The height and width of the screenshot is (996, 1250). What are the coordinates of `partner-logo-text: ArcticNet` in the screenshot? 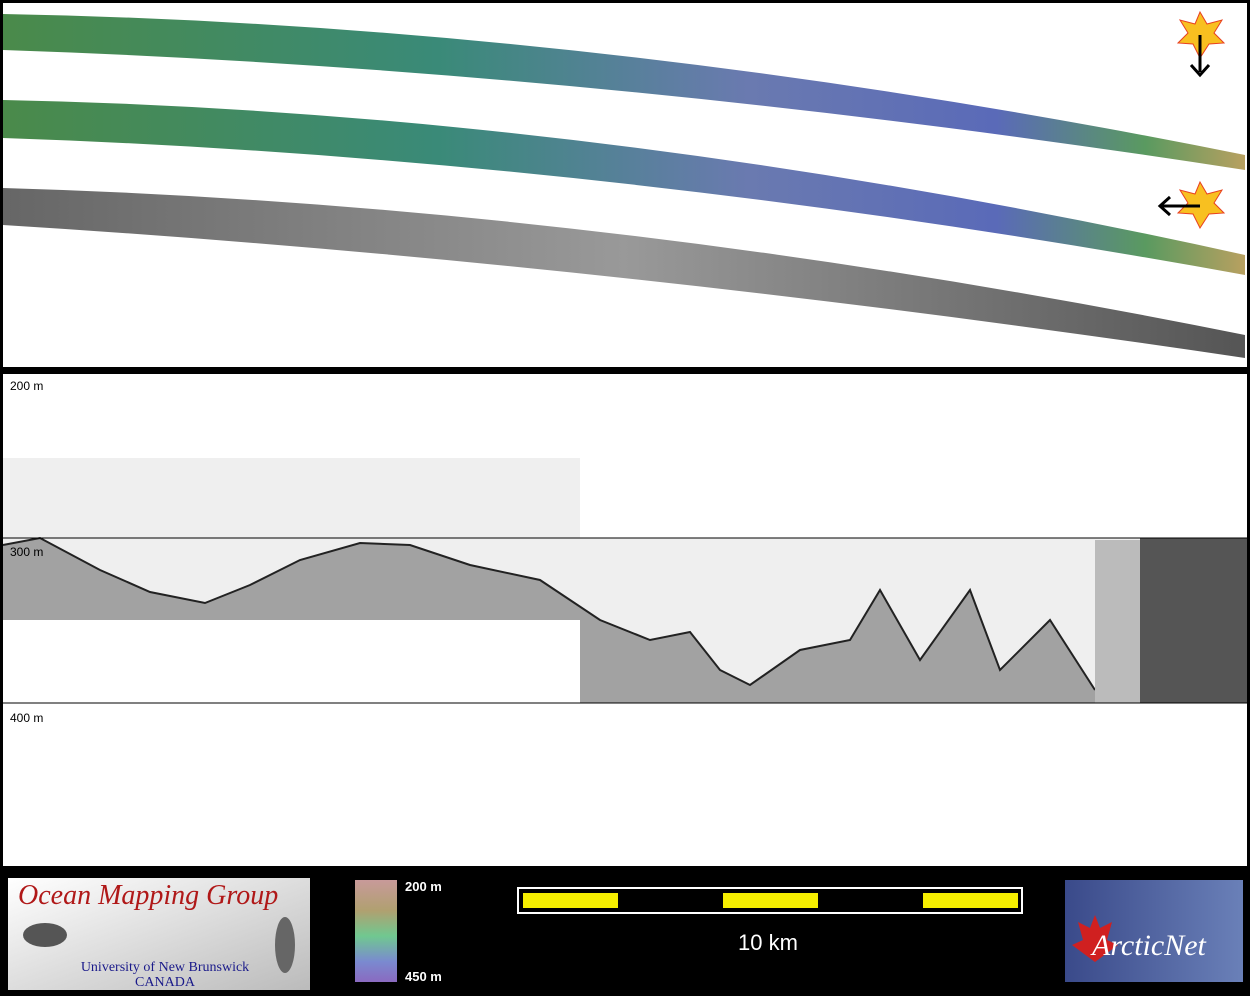 It's located at (1148, 945).